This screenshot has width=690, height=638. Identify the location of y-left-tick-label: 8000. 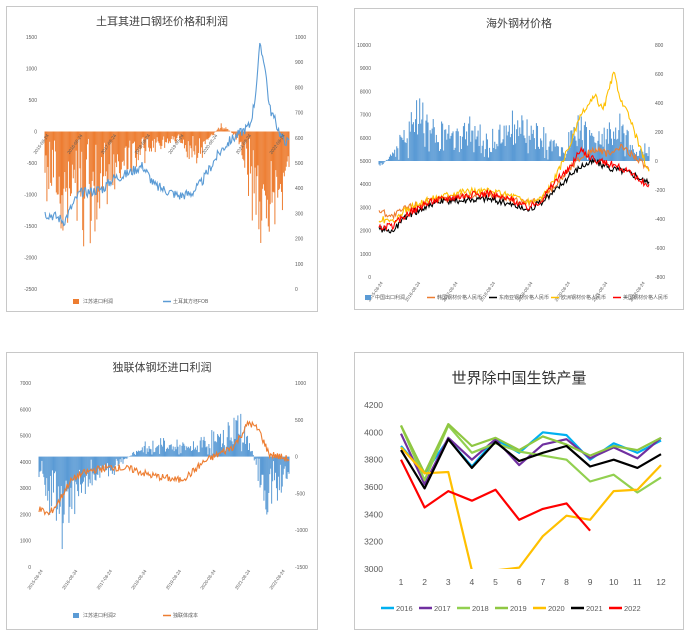
(365, 92).